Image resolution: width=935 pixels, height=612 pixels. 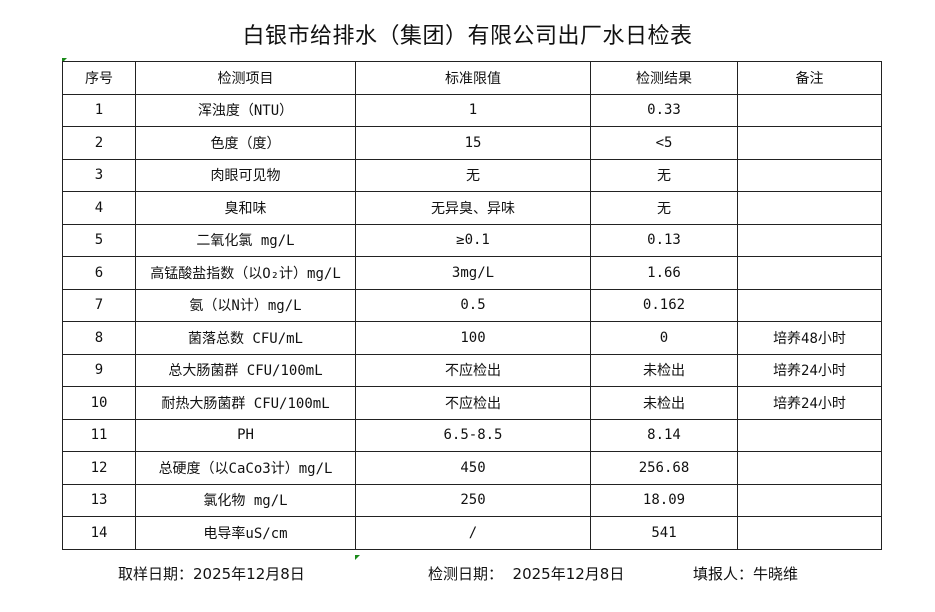 I want to click on table-row: 4 臭和味 无异臭、异味无, so click(x=472, y=208).